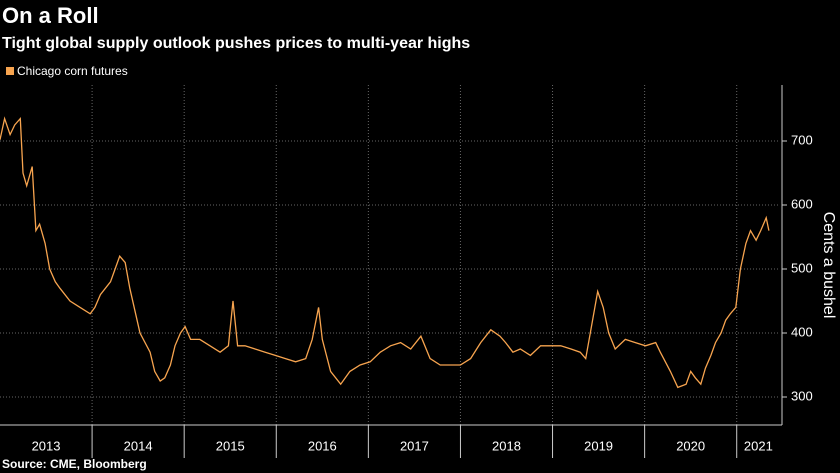 Image resolution: width=840 pixels, height=473 pixels. Describe the element at coordinates (46, 445) in the screenshot. I see `x-tick-label: 2013` at that location.